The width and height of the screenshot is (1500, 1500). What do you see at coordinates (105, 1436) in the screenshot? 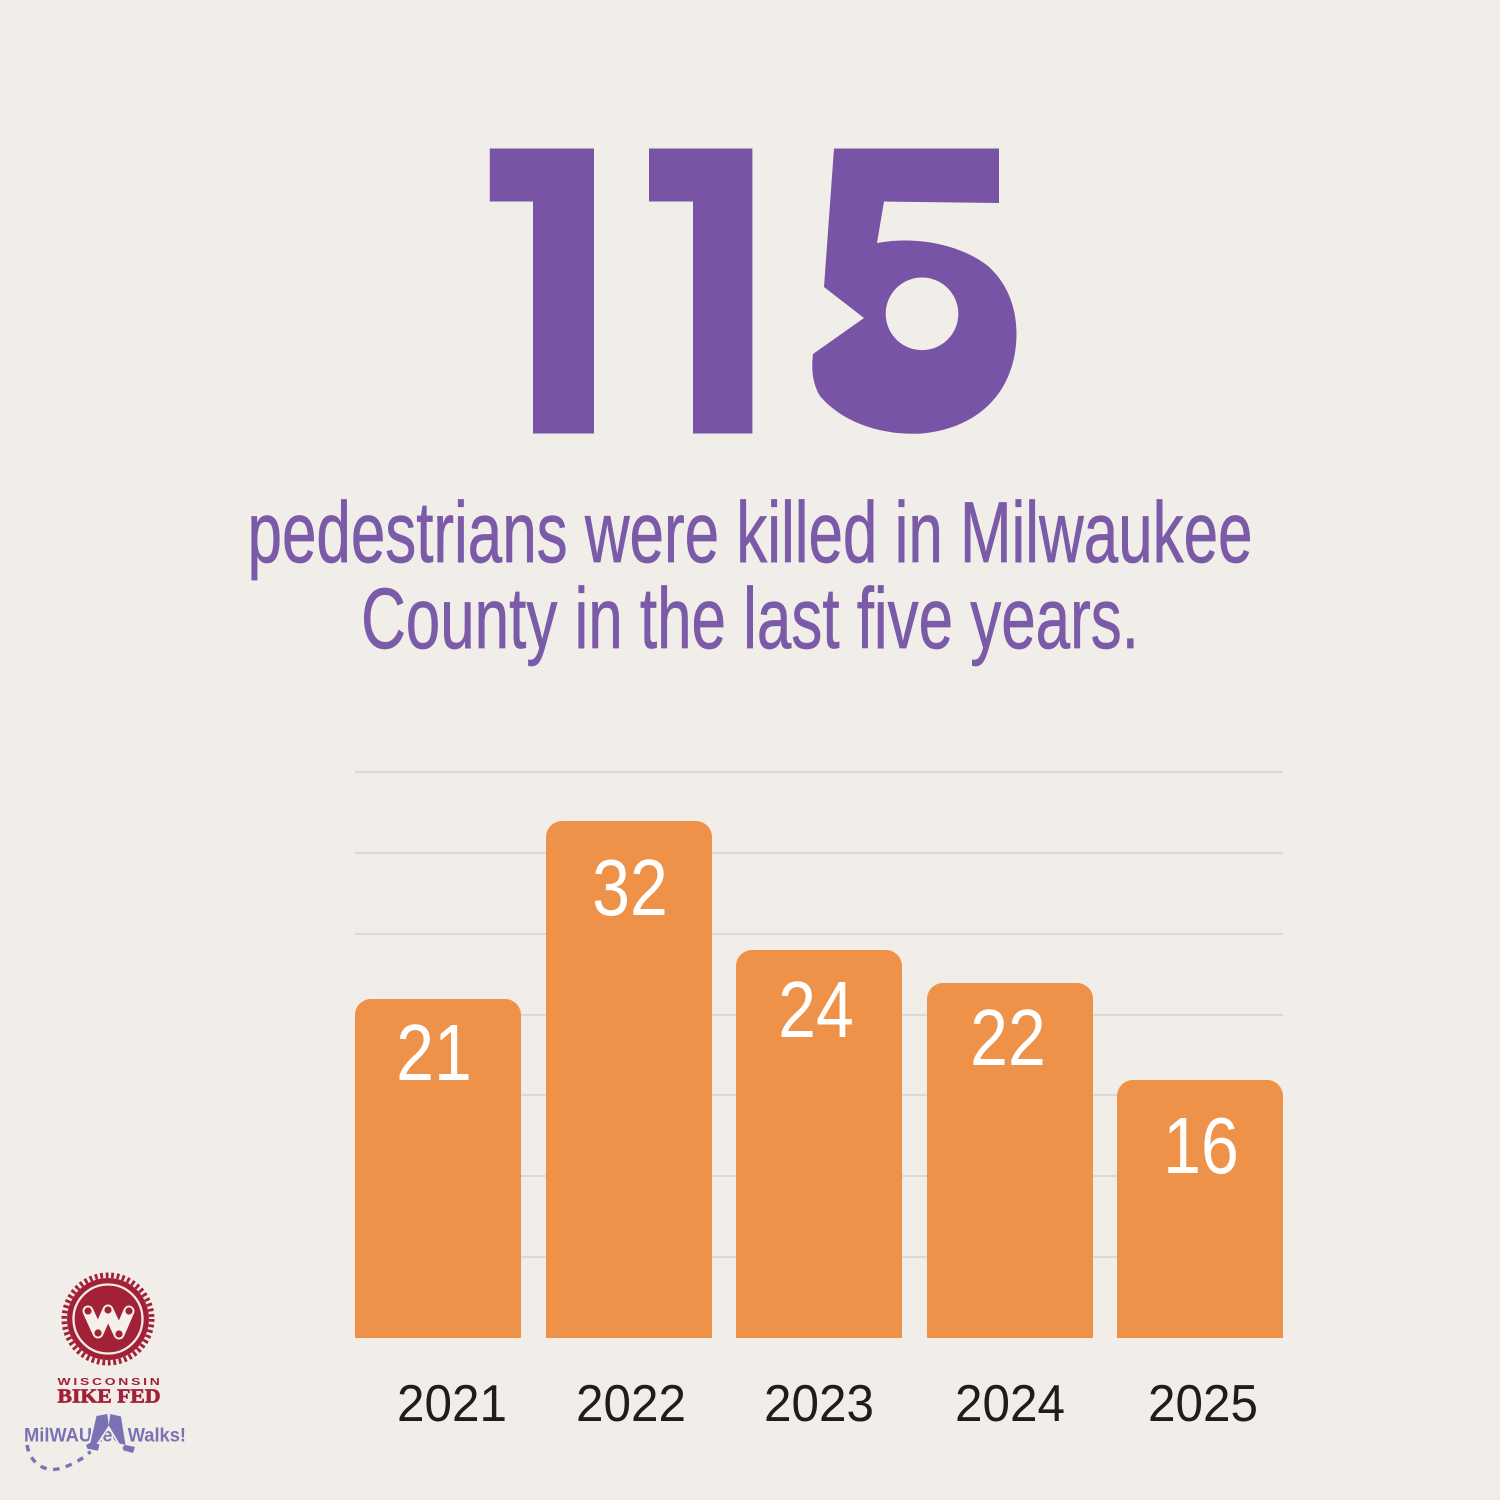
I see `svg-text: MilWAUkee Walks!` at bounding box center [105, 1436].